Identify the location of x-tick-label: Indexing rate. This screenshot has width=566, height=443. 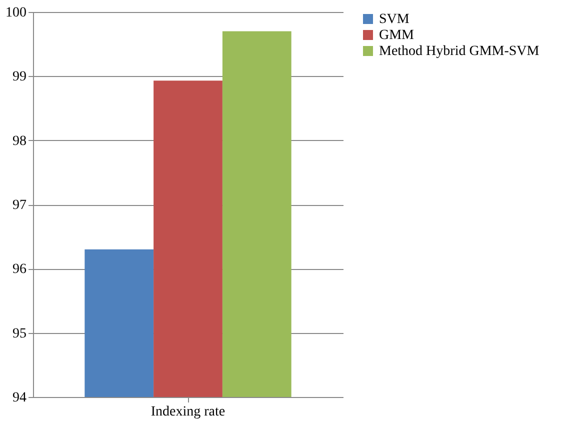
(188, 412).